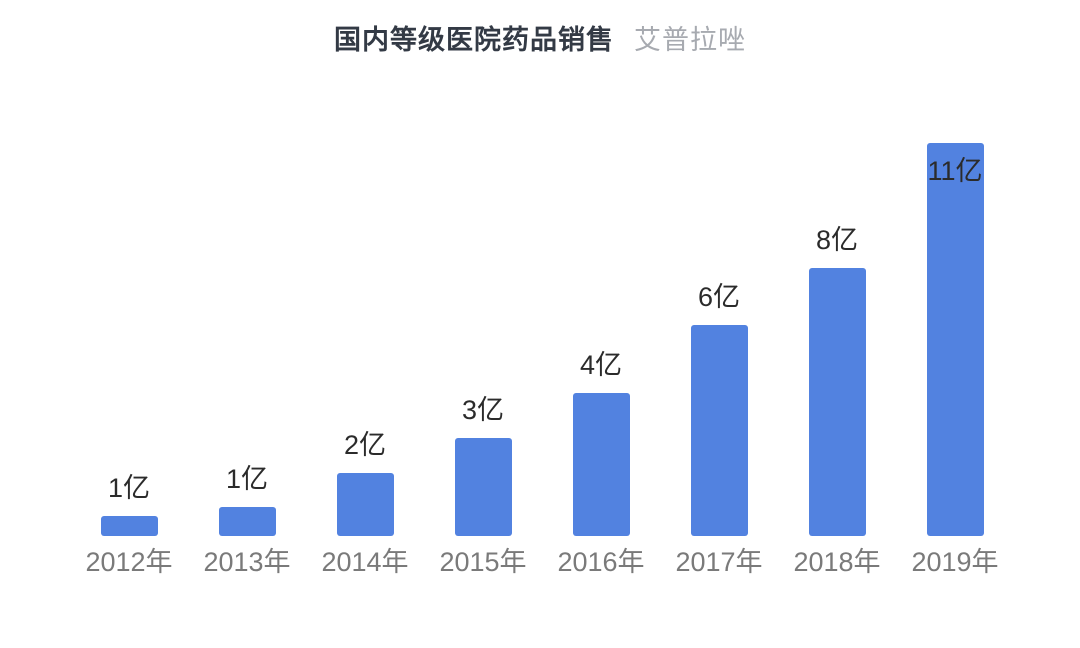  Describe the element at coordinates (483, 562) in the screenshot. I see `x-axis-label: 2015年` at that location.